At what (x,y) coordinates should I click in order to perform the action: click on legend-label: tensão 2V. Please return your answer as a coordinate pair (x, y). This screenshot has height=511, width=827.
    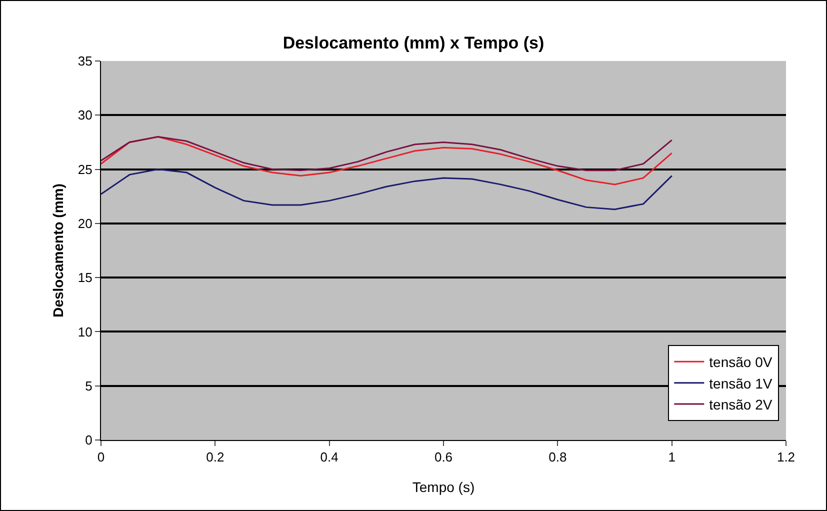
    Looking at the image, I should click on (741, 404).